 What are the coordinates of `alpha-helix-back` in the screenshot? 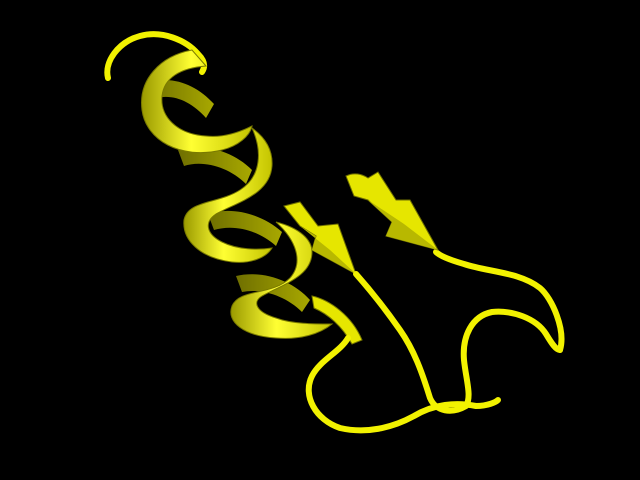 It's located at (228, 196).